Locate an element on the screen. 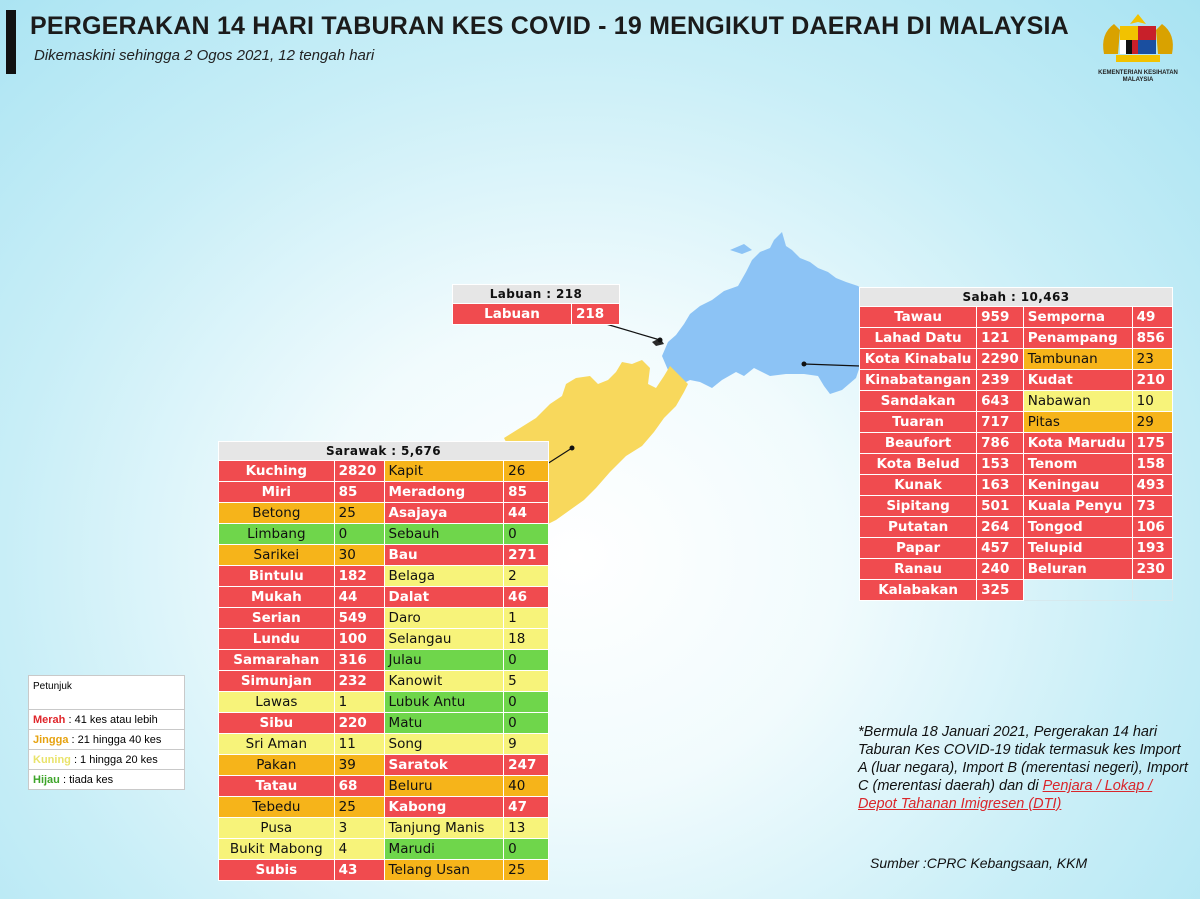 The image size is (1200, 899). table-row: Samarahan 316 Julau 0 is located at coordinates (383, 660).